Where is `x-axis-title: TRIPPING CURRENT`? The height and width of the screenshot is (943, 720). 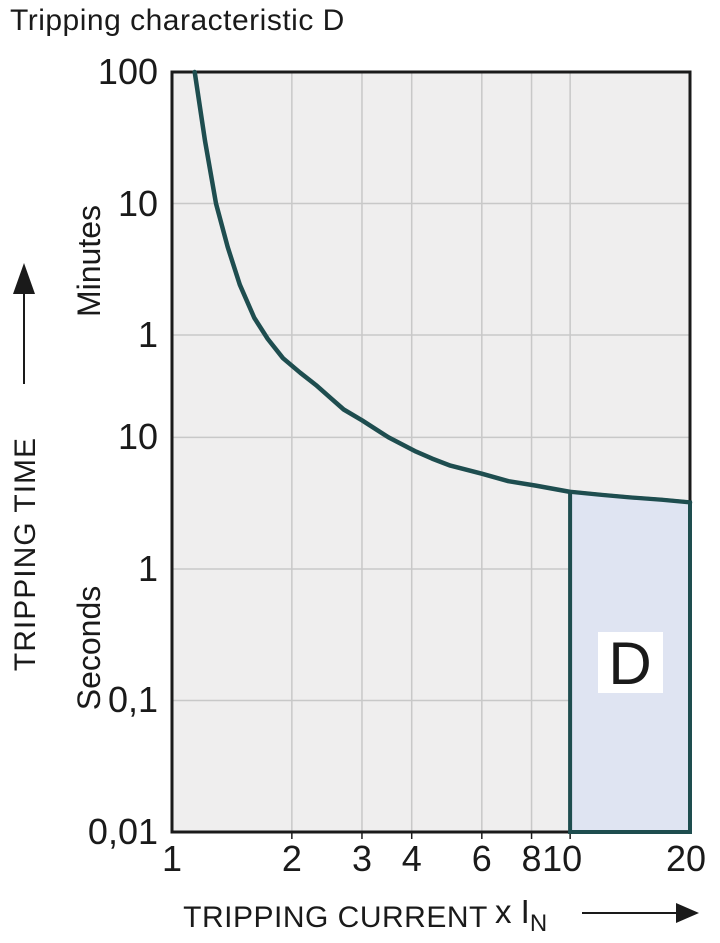
x-axis-title: TRIPPING CURRENT is located at coordinates (335, 917).